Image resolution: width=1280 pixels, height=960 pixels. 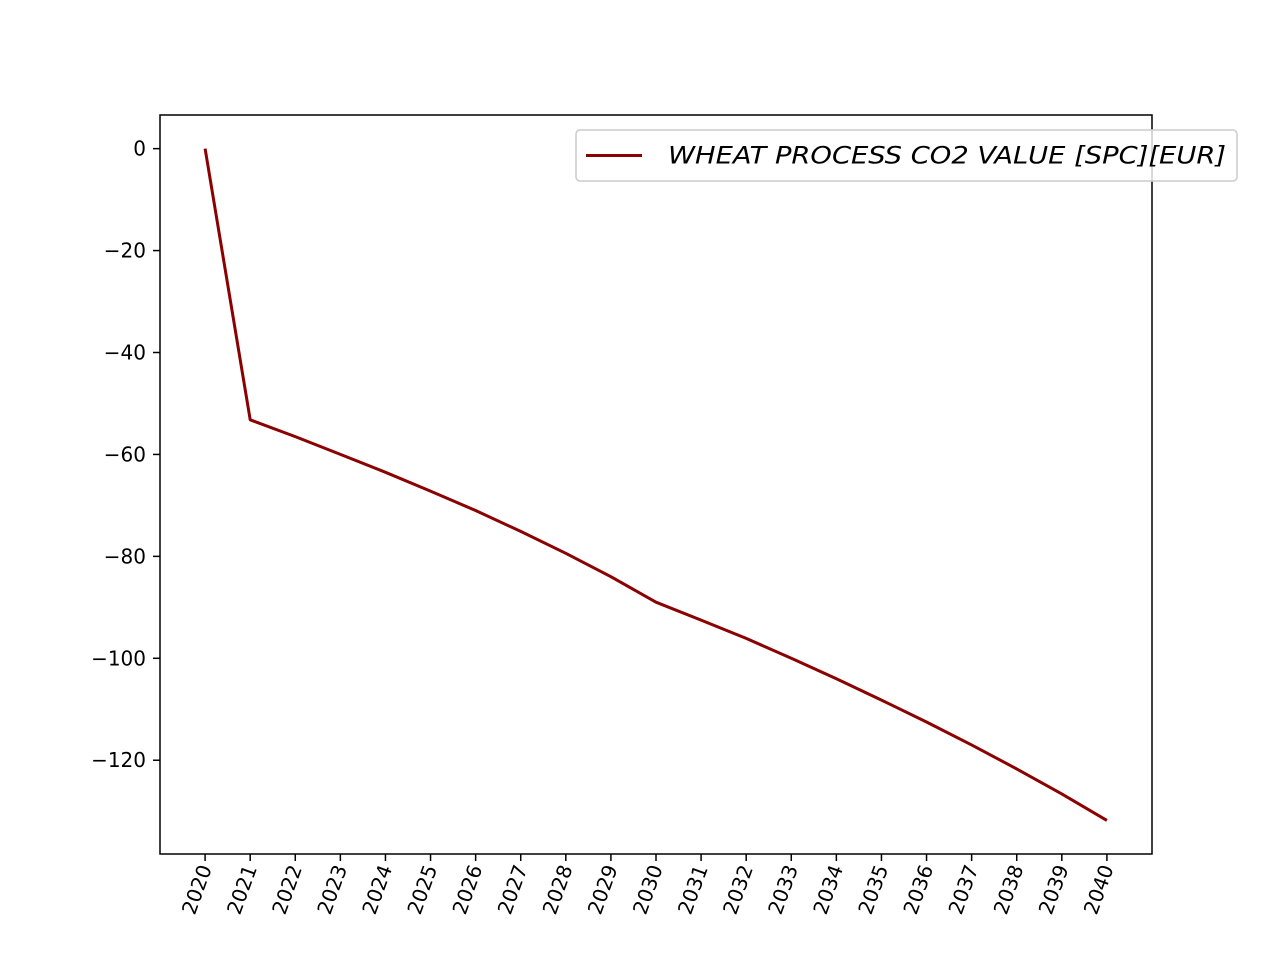 I want to click on legend: WHEAT PROCESS CO2 VALUE [SPC][EUR], so click(x=906, y=155).